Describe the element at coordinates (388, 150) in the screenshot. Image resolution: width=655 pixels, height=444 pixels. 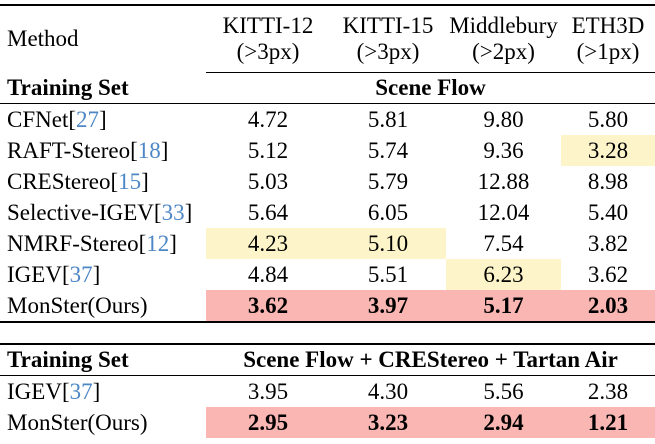
I see `metric-cell: 5.74` at that location.